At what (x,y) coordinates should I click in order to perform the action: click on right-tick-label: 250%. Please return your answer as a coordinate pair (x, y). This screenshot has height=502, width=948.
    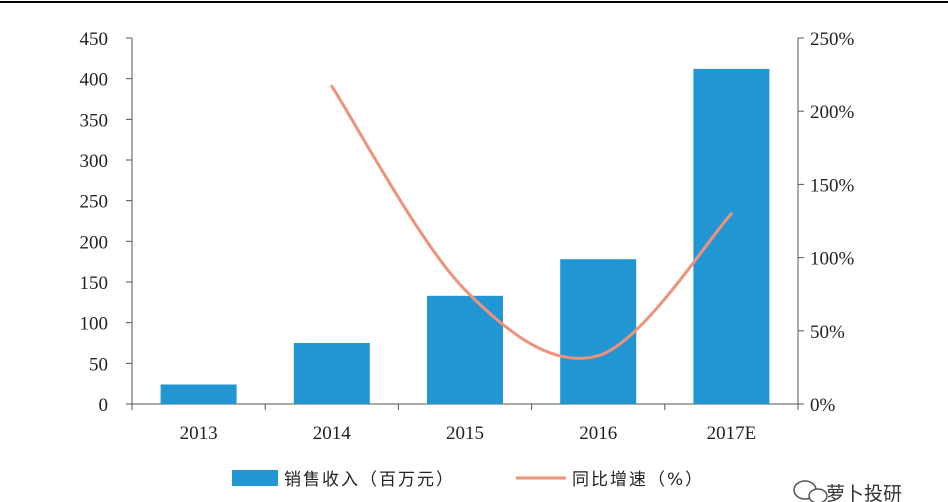
    Looking at the image, I should click on (832, 39).